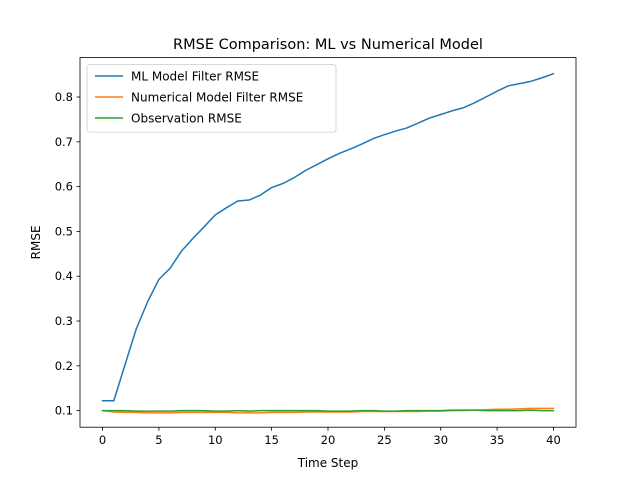  Describe the element at coordinates (36, 242) in the screenshot. I see `y-axis-label: RMSE` at that location.